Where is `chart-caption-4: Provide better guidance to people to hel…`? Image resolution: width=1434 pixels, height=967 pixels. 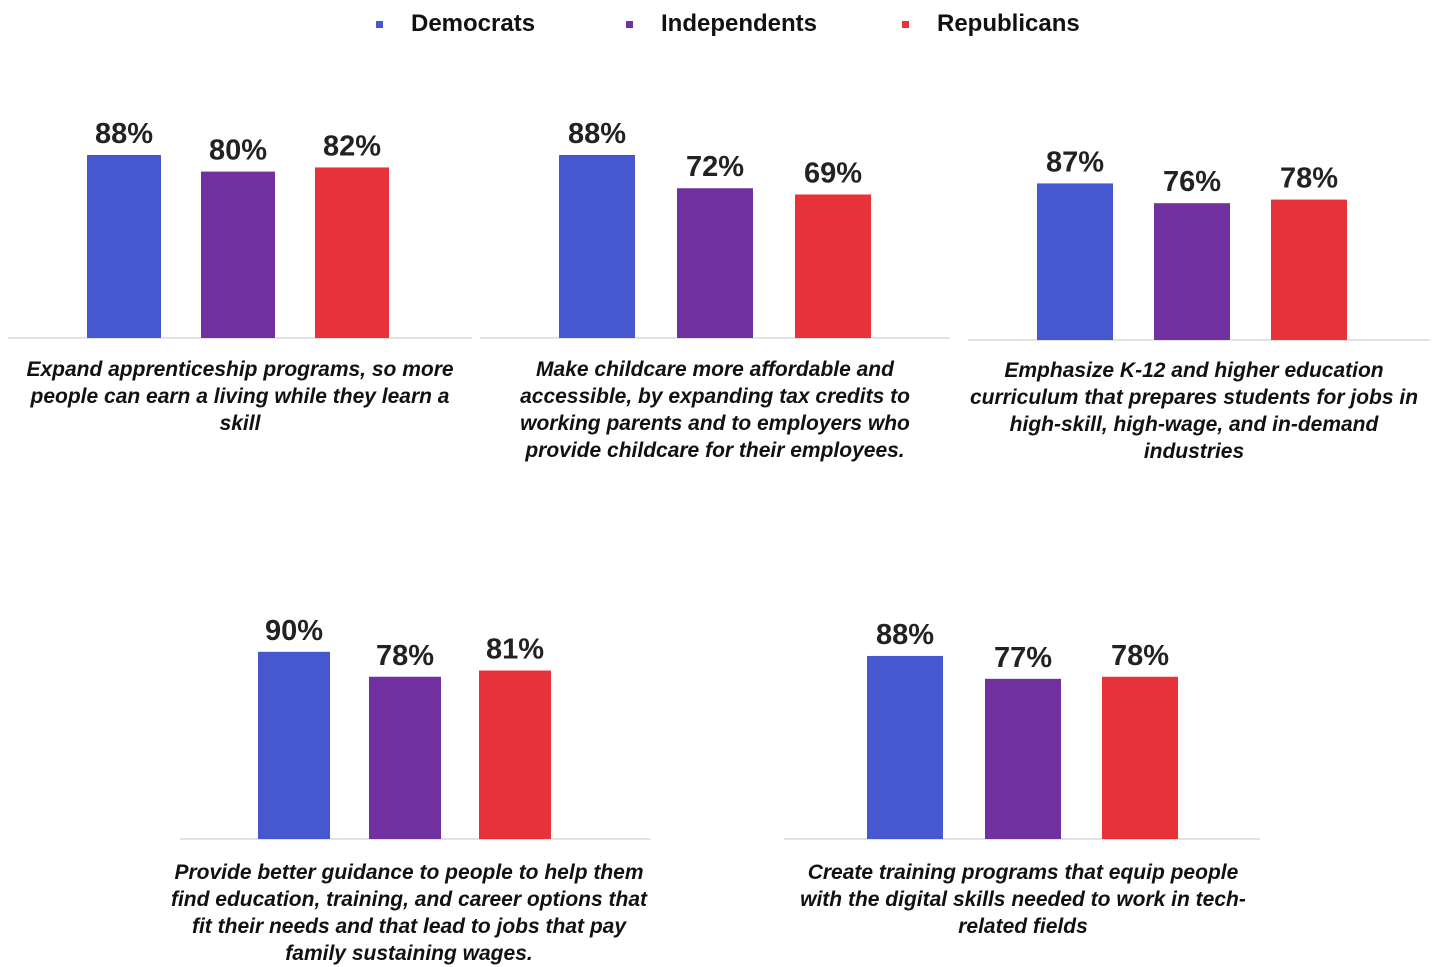 chart-caption-4: Provide better guidance to people to hel… is located at coordinates (409, 913).